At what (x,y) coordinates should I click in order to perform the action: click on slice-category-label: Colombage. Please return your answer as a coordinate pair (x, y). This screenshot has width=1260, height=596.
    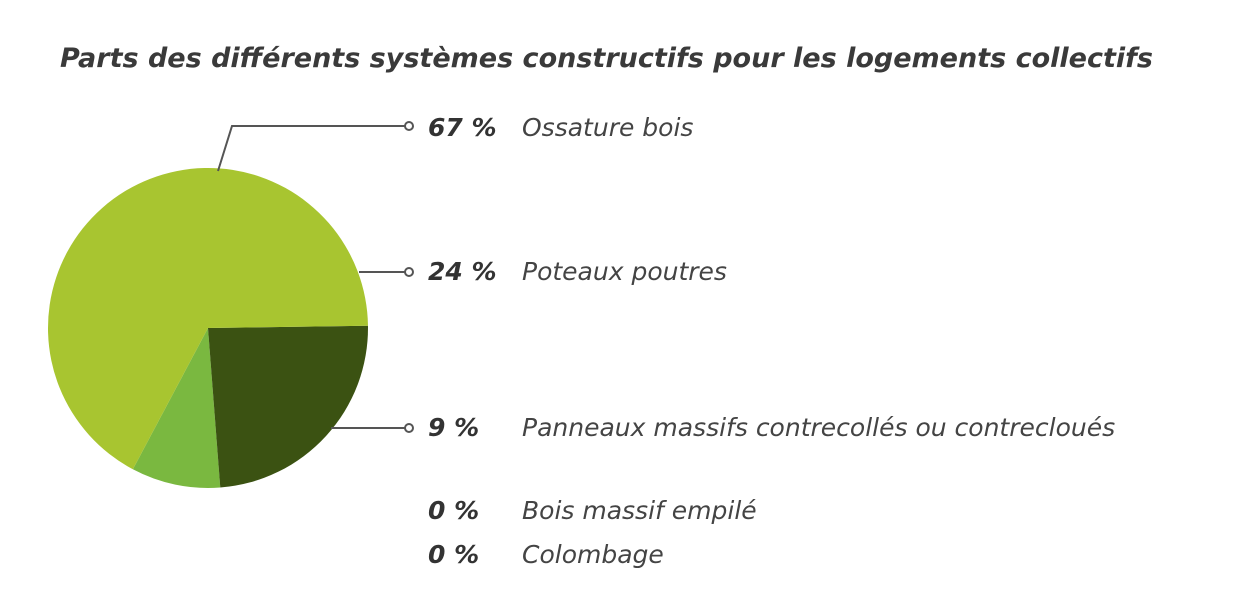
    Looking at the image, I should click on (593, 554).